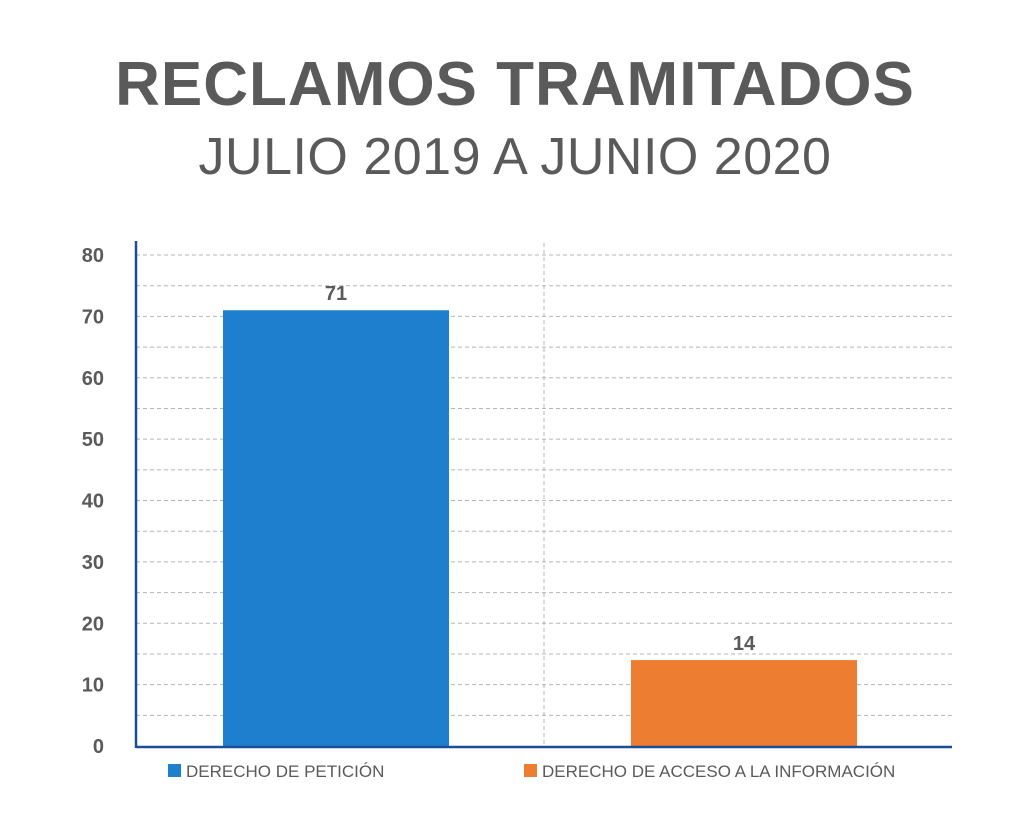  I want to click on legend-label: DERECHO DE ACCESO A LA INFORMACIÓN, so click(718, 771).